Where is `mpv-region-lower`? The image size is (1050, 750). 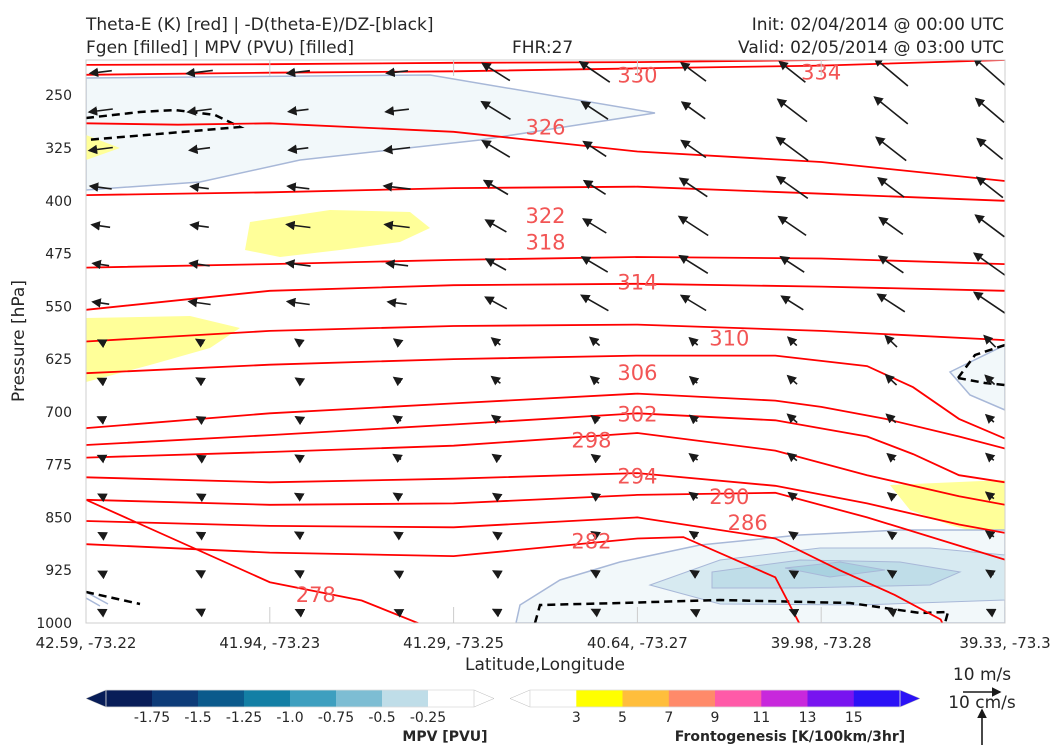 mpv-region-lower is located at coordinates (835, 569).